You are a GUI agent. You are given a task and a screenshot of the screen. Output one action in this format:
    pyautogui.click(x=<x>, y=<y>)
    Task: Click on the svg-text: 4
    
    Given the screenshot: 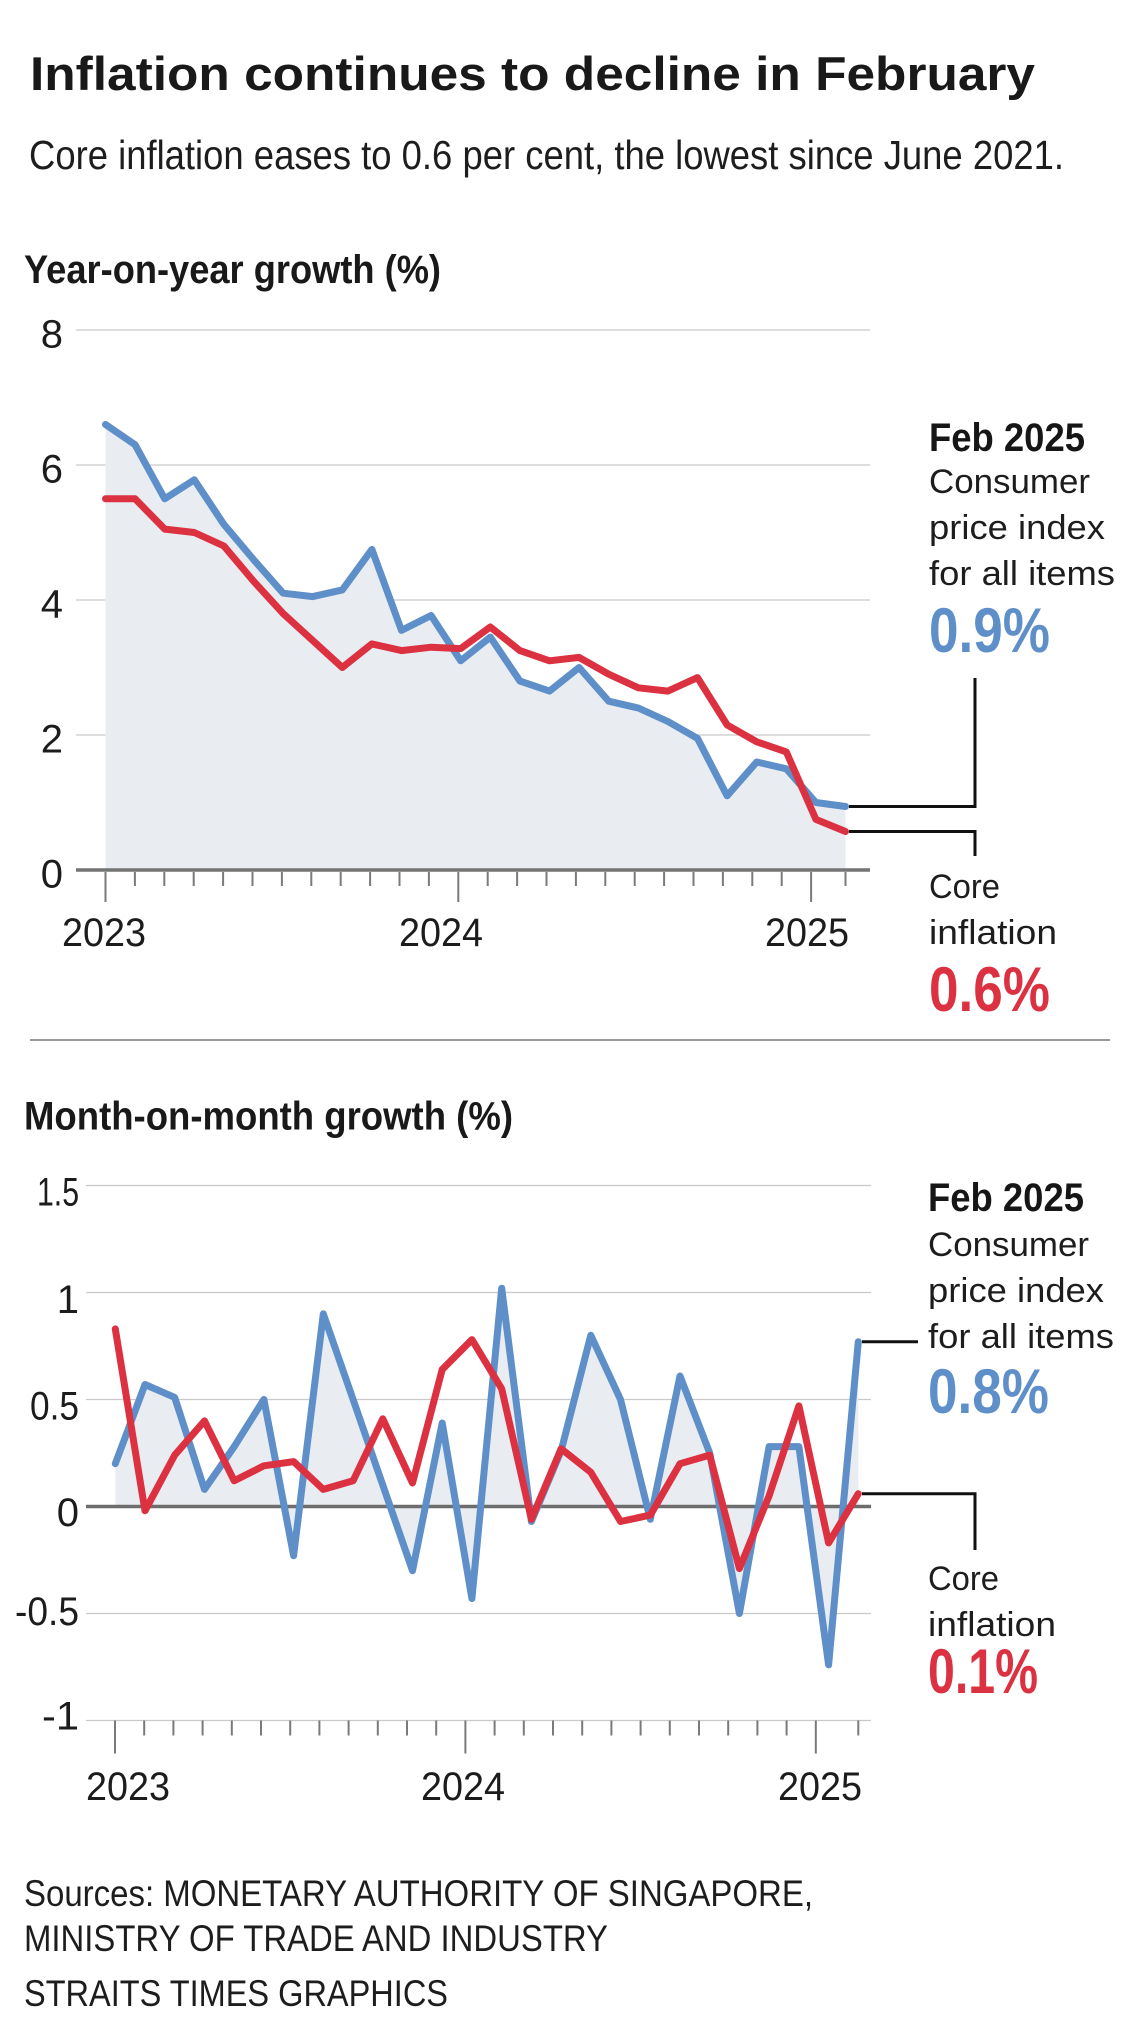 What is the action you would take?
    pyautogui.click(x=52, y=605)
    